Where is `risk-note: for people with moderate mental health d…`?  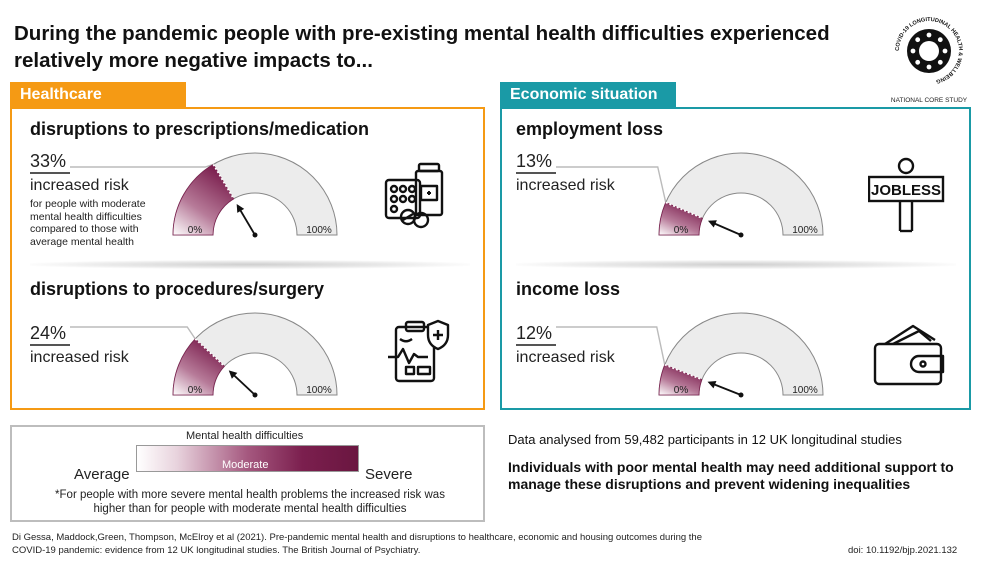
risk-note: for people with moderate mental health d… is located at coordinates (88, 223).